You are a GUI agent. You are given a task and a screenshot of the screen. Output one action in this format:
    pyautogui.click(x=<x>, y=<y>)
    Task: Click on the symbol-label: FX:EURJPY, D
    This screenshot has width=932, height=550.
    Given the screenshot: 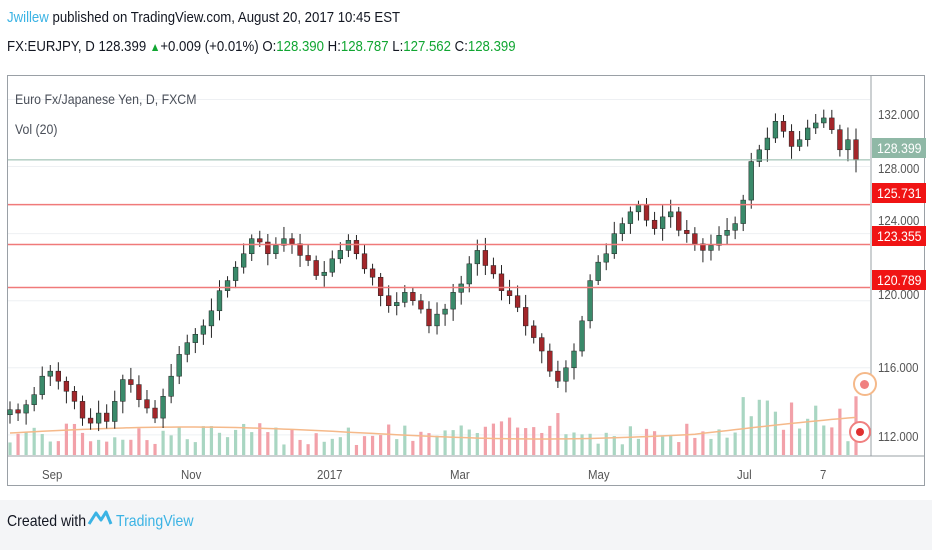 What is the action you would take?
    pyautogui.click(x=51, y=46)
    